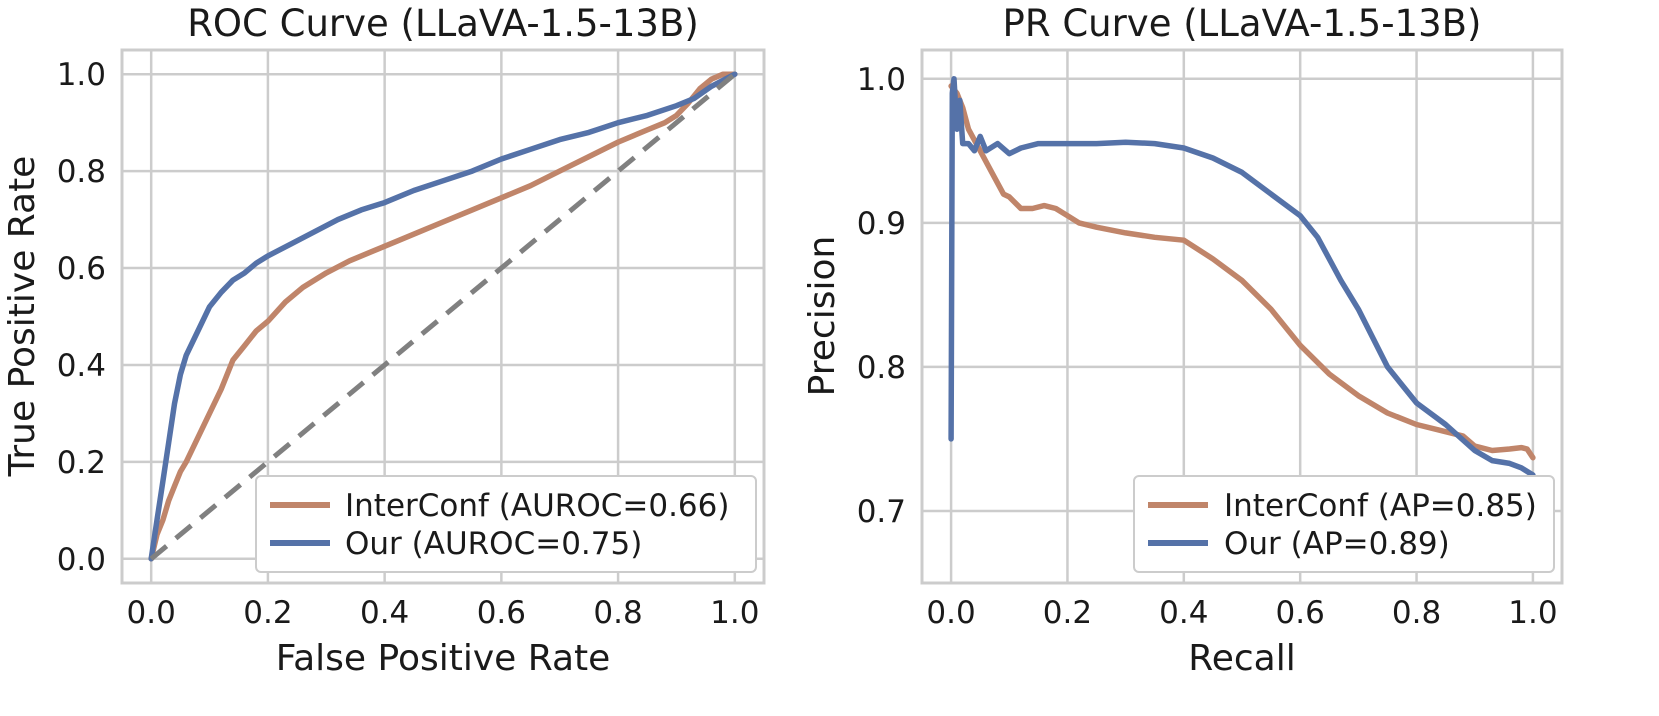  What do you see at coordinates (81, 463) in the screenshot?
I see `roc-y-tick-label: 0.2` at bounding box center [81, 463].